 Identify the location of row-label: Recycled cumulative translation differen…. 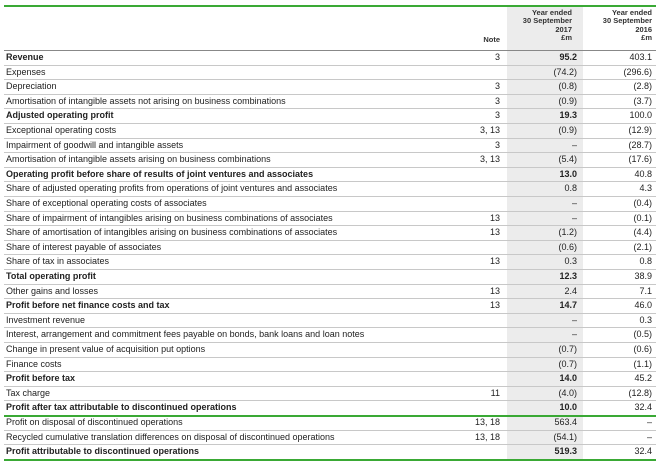
(170, 436).